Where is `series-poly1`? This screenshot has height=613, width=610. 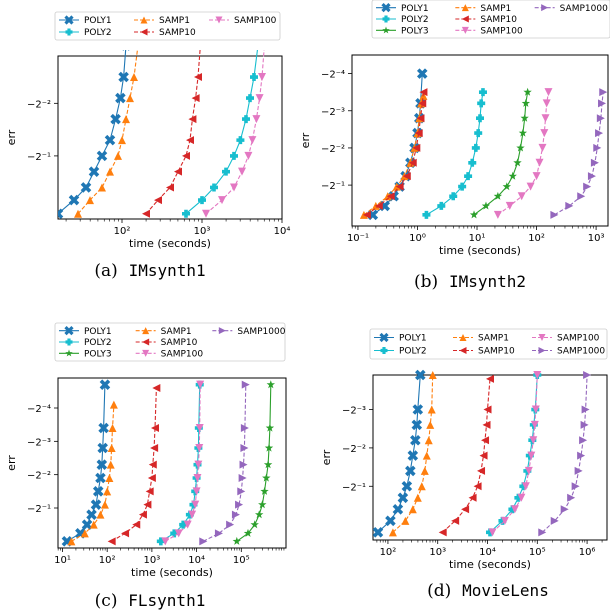 series-poly1 is located at coordinates (94, 135).